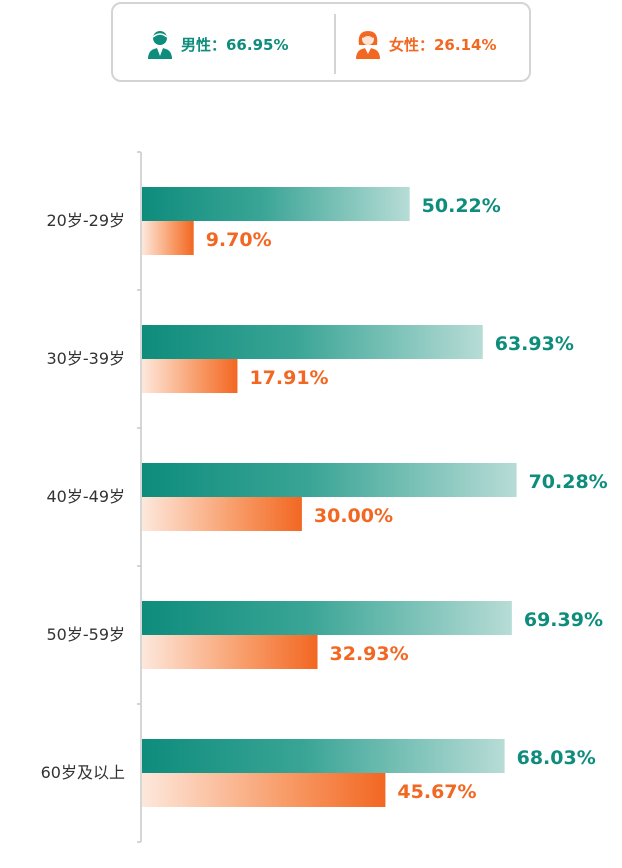  What do you see at coordinates (86, 358) in the screenshot?
I see `category-label: 30岁-39岁` at bounding box center [86, 358].